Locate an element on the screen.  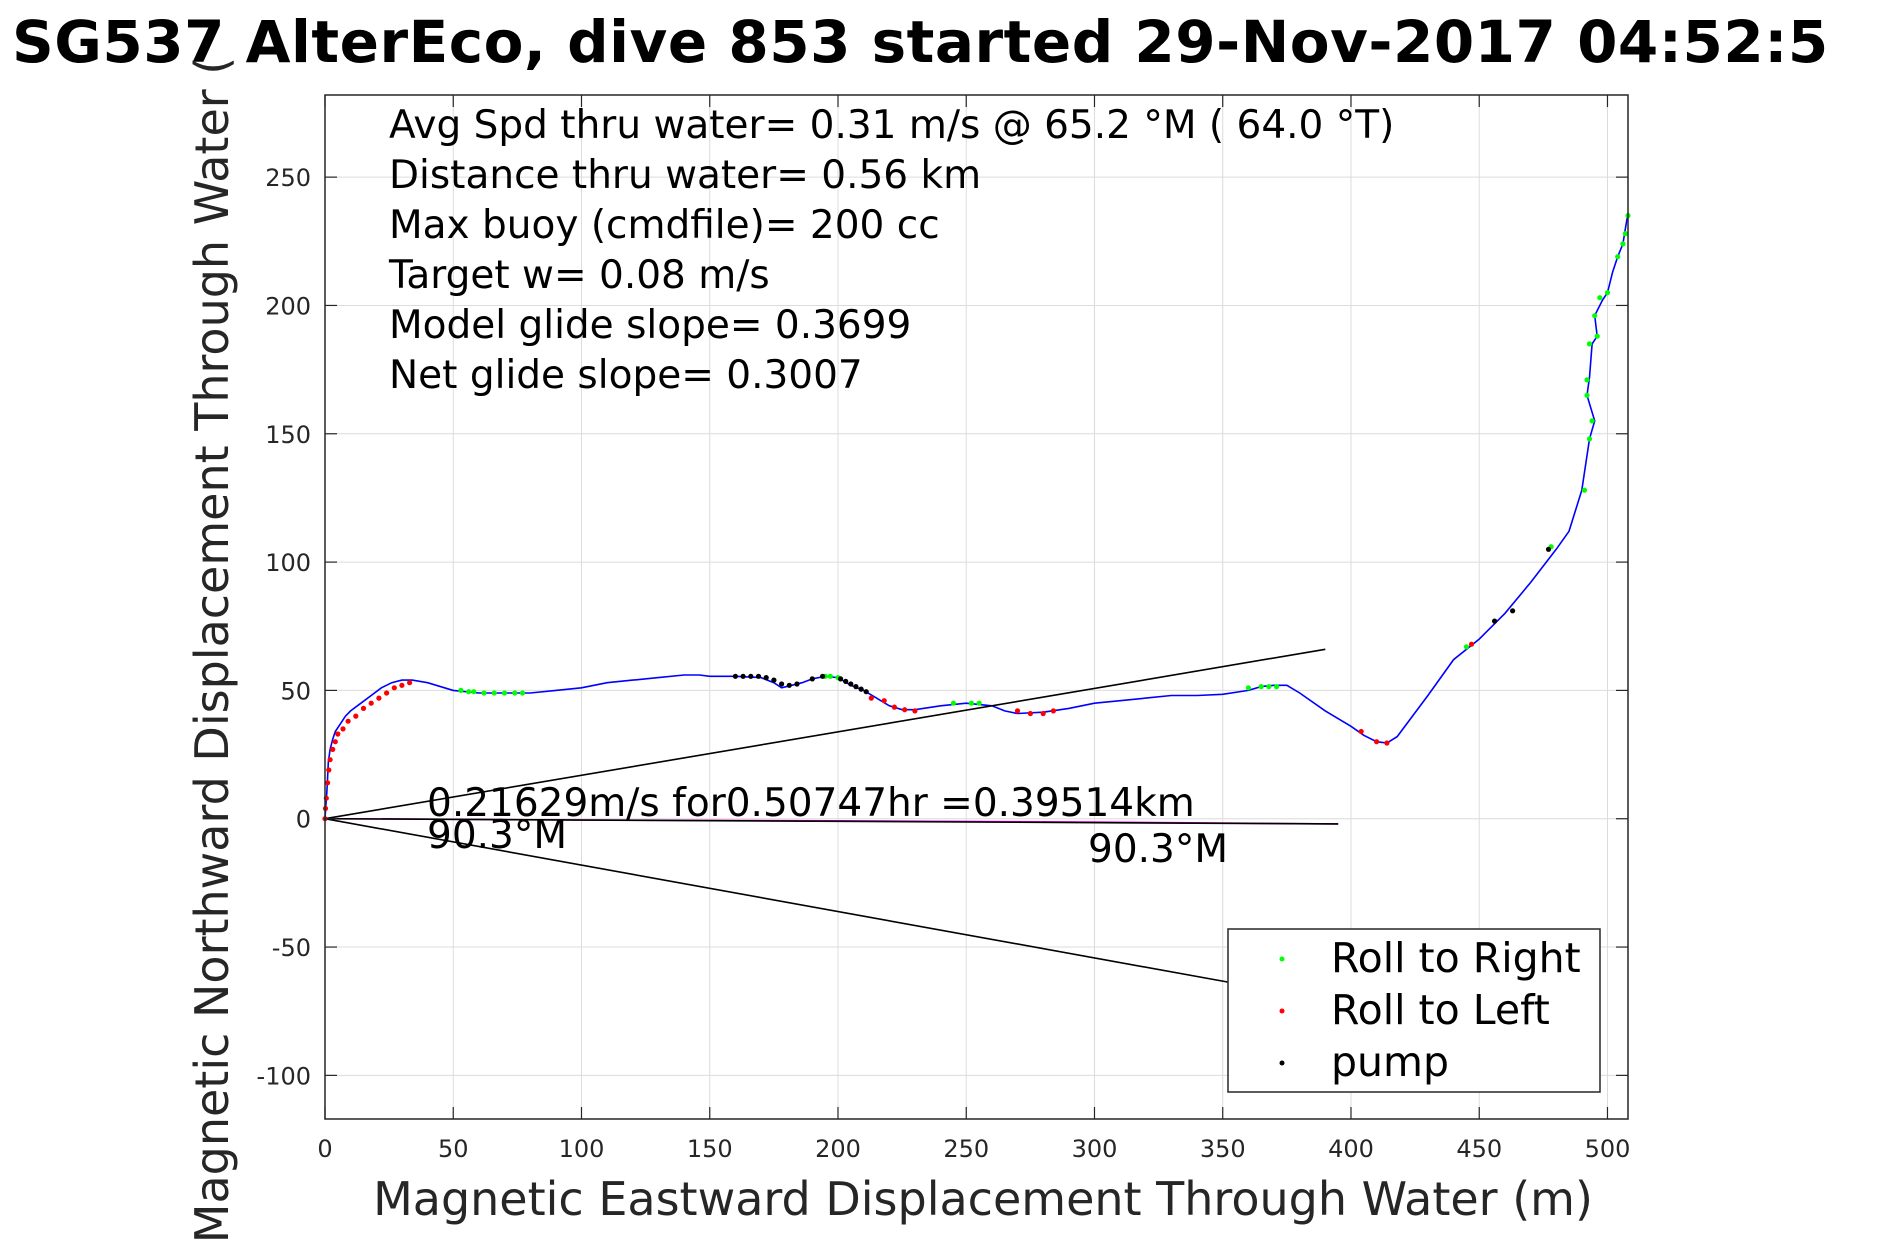
y-tick-label-3: 50 is located at coordinates (295, 691).